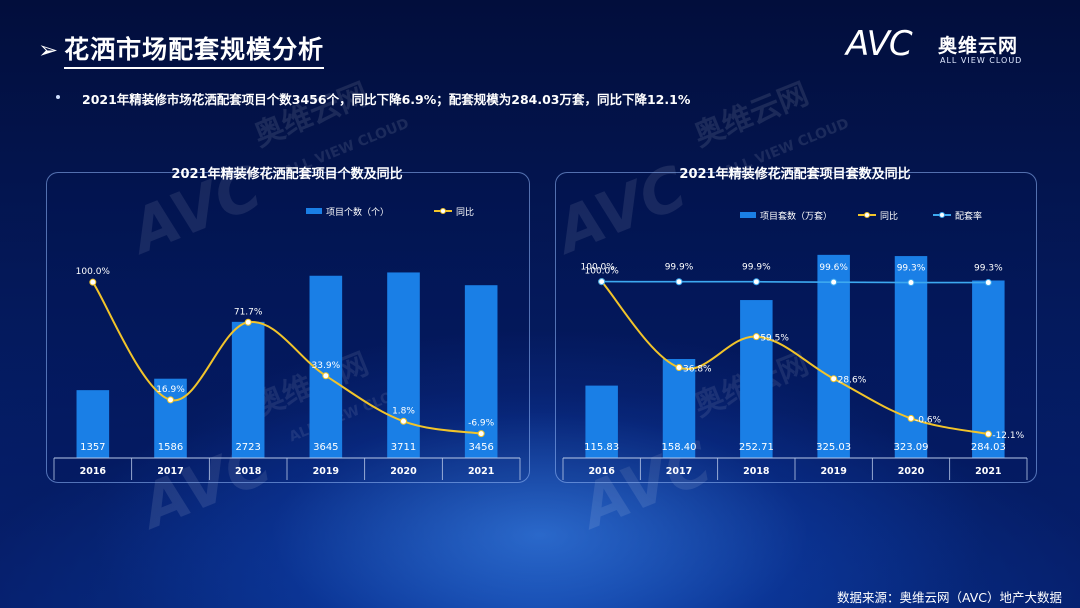  What do you see at coordinates (911, 447) in the screenshot?
I see `bar-value-label: 323.09` at bounding box center [911, 447].